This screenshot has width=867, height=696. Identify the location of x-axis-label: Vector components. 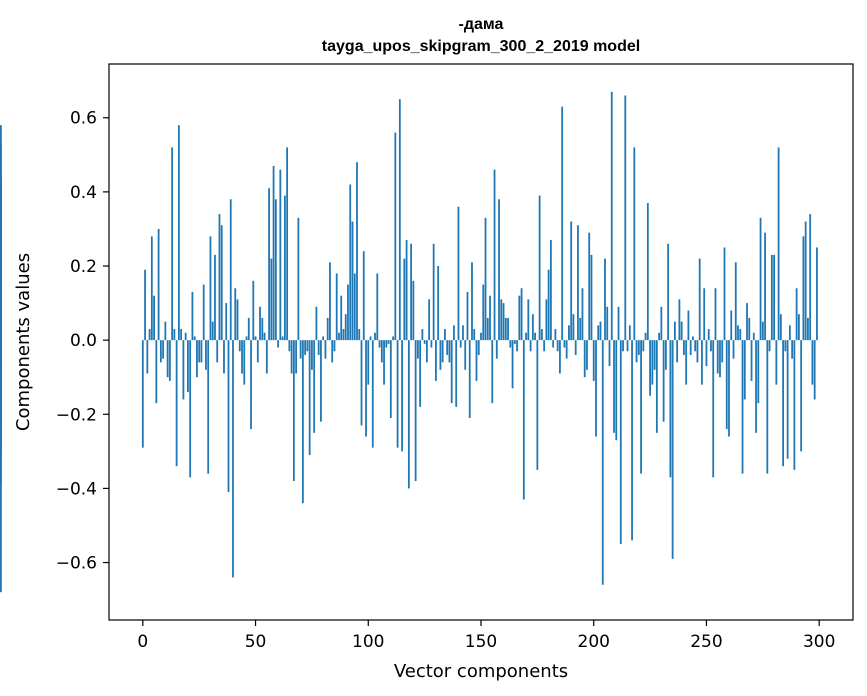
(481, 671).